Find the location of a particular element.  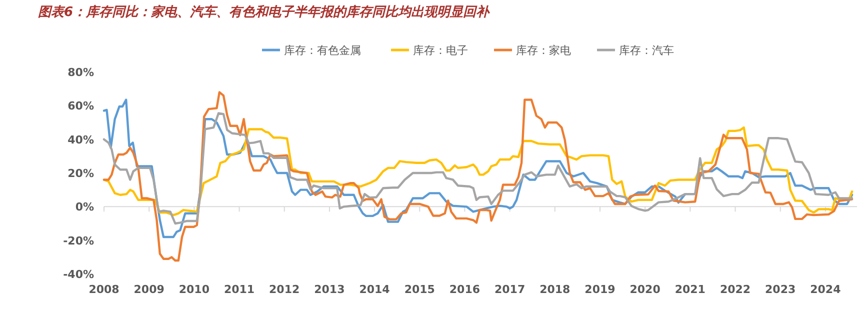

x-tick-label: 2017 is located at coordinates (510, 289).